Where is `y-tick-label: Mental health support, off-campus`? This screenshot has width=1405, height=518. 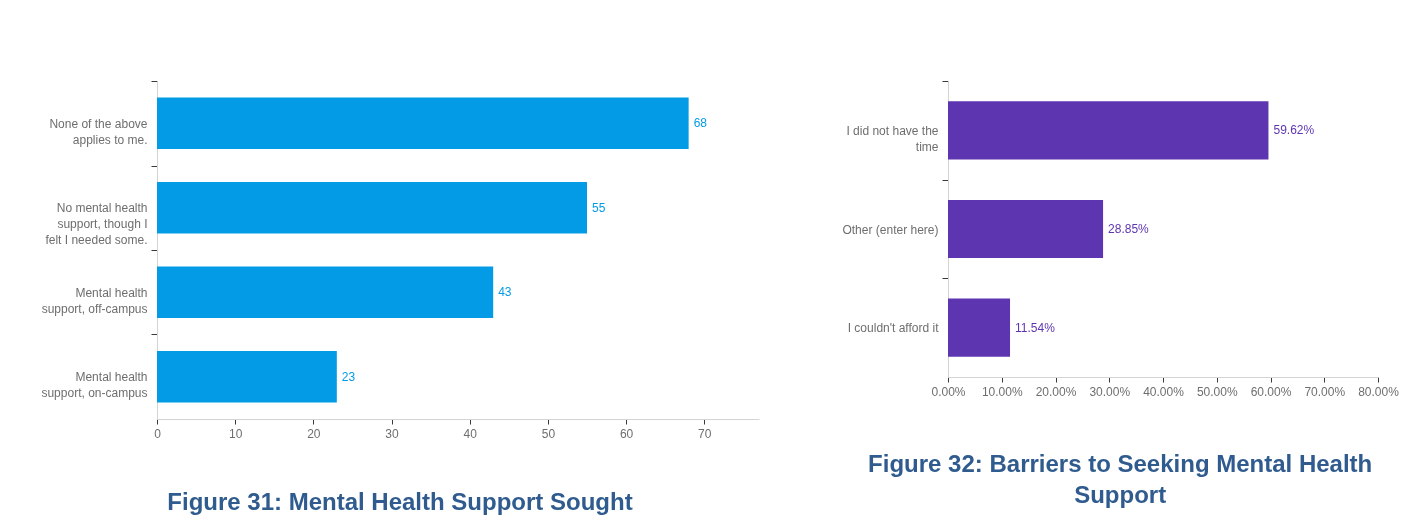 y-tick-label: Mental health support, off-campus is located at coordinates (94, 300).